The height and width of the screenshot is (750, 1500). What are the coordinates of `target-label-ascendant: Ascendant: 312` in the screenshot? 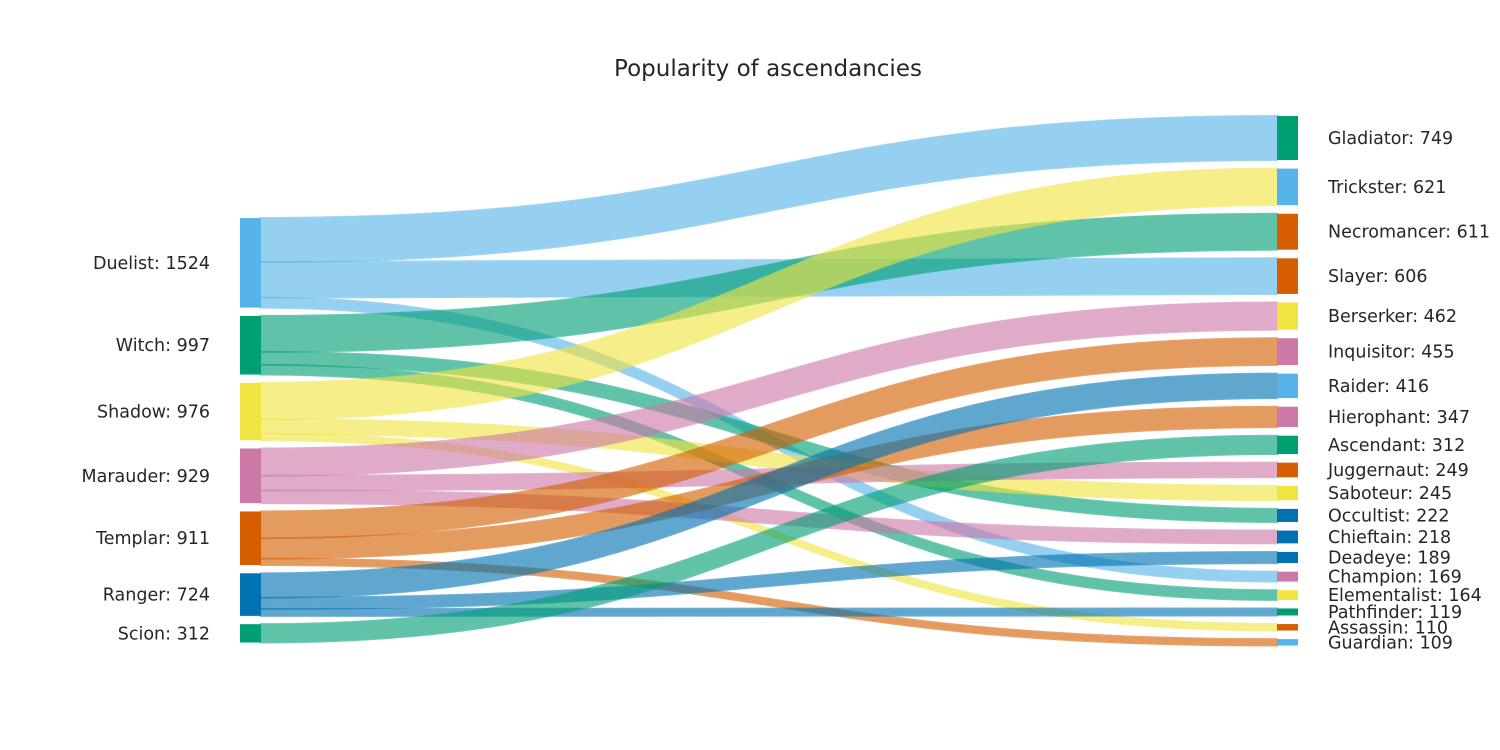 It's located at (1396, 446).